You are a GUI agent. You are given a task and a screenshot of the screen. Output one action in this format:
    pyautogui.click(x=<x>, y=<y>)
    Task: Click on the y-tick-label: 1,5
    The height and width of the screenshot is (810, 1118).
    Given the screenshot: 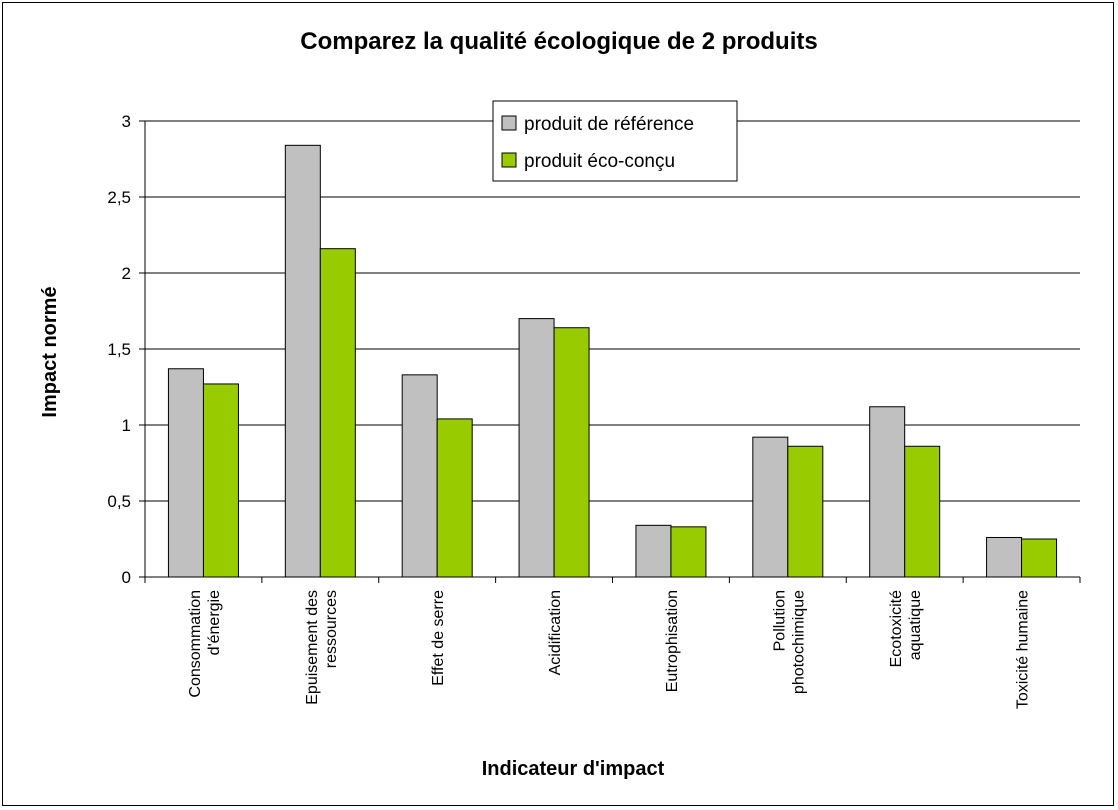 What is the action you would take?
    pyautogui.click(x=119, y=349)
    